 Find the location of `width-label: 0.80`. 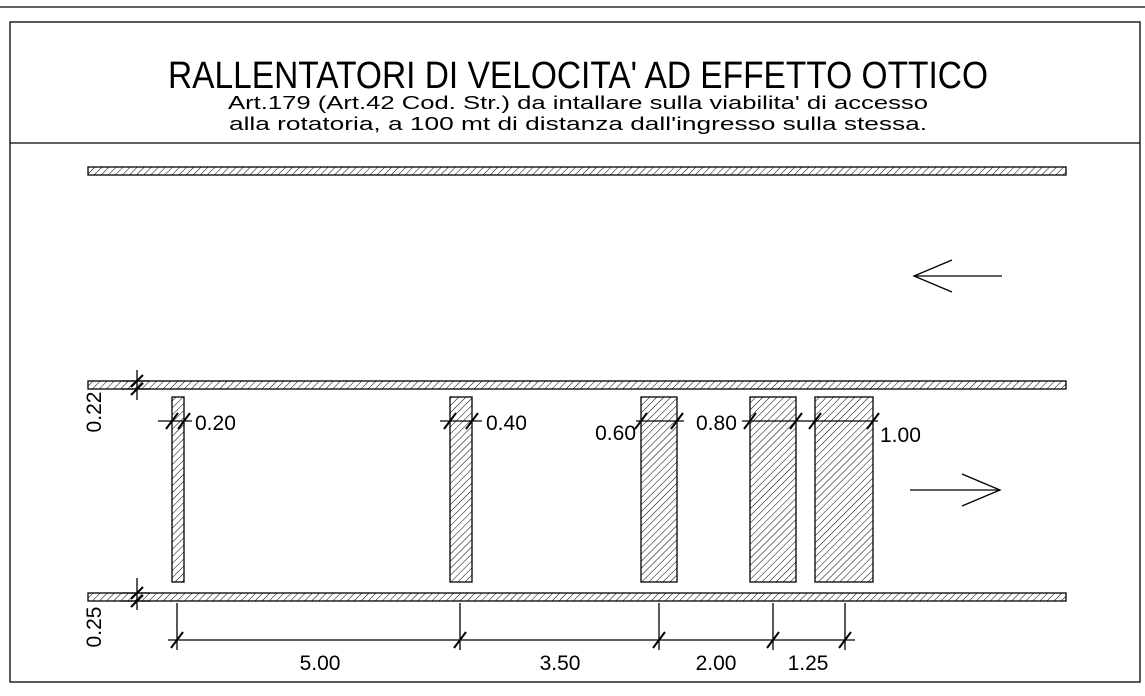

width-label: 0.80 is located at coordinates (716, 423).